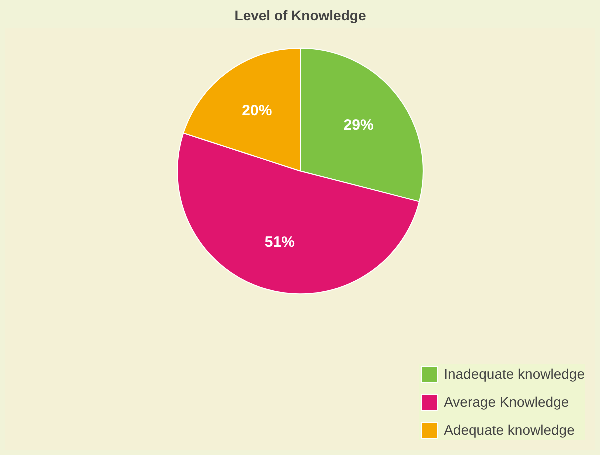 Image resolution: width=608 pixels, height=461 pixels. Describe the element at coordinates (509, 430) in the screenshot. I see `legend-label: Adequate knowledge` at that location.